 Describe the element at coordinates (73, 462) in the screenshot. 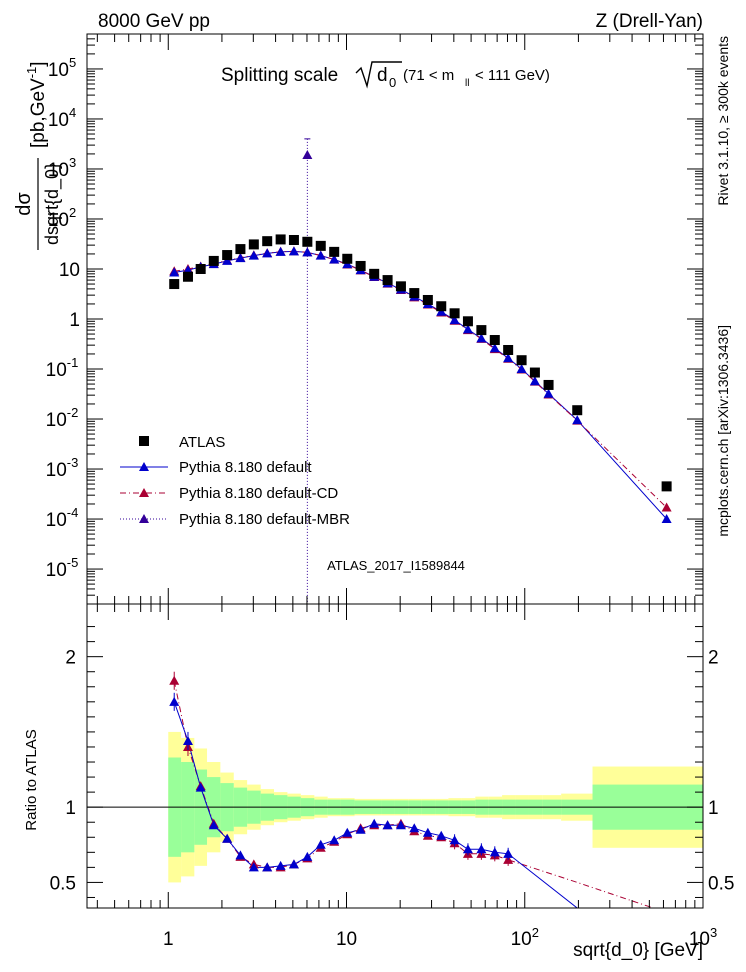

I see `y-tick-exponent: -3` at that location.